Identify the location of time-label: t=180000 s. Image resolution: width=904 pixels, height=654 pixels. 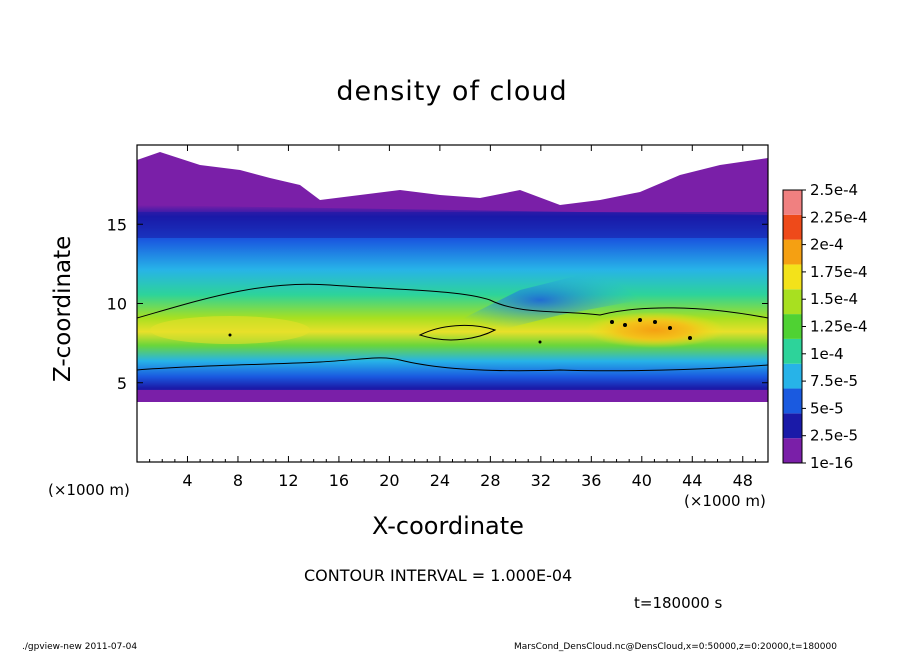
(678, 603).